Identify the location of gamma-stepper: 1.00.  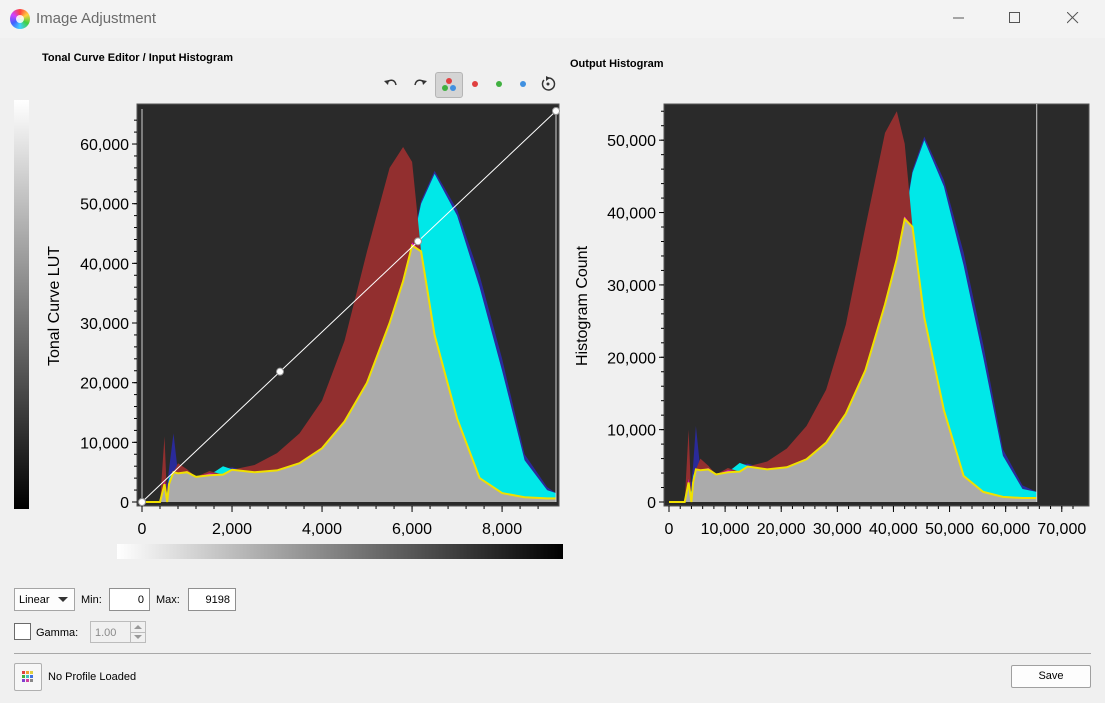
(118, 632).